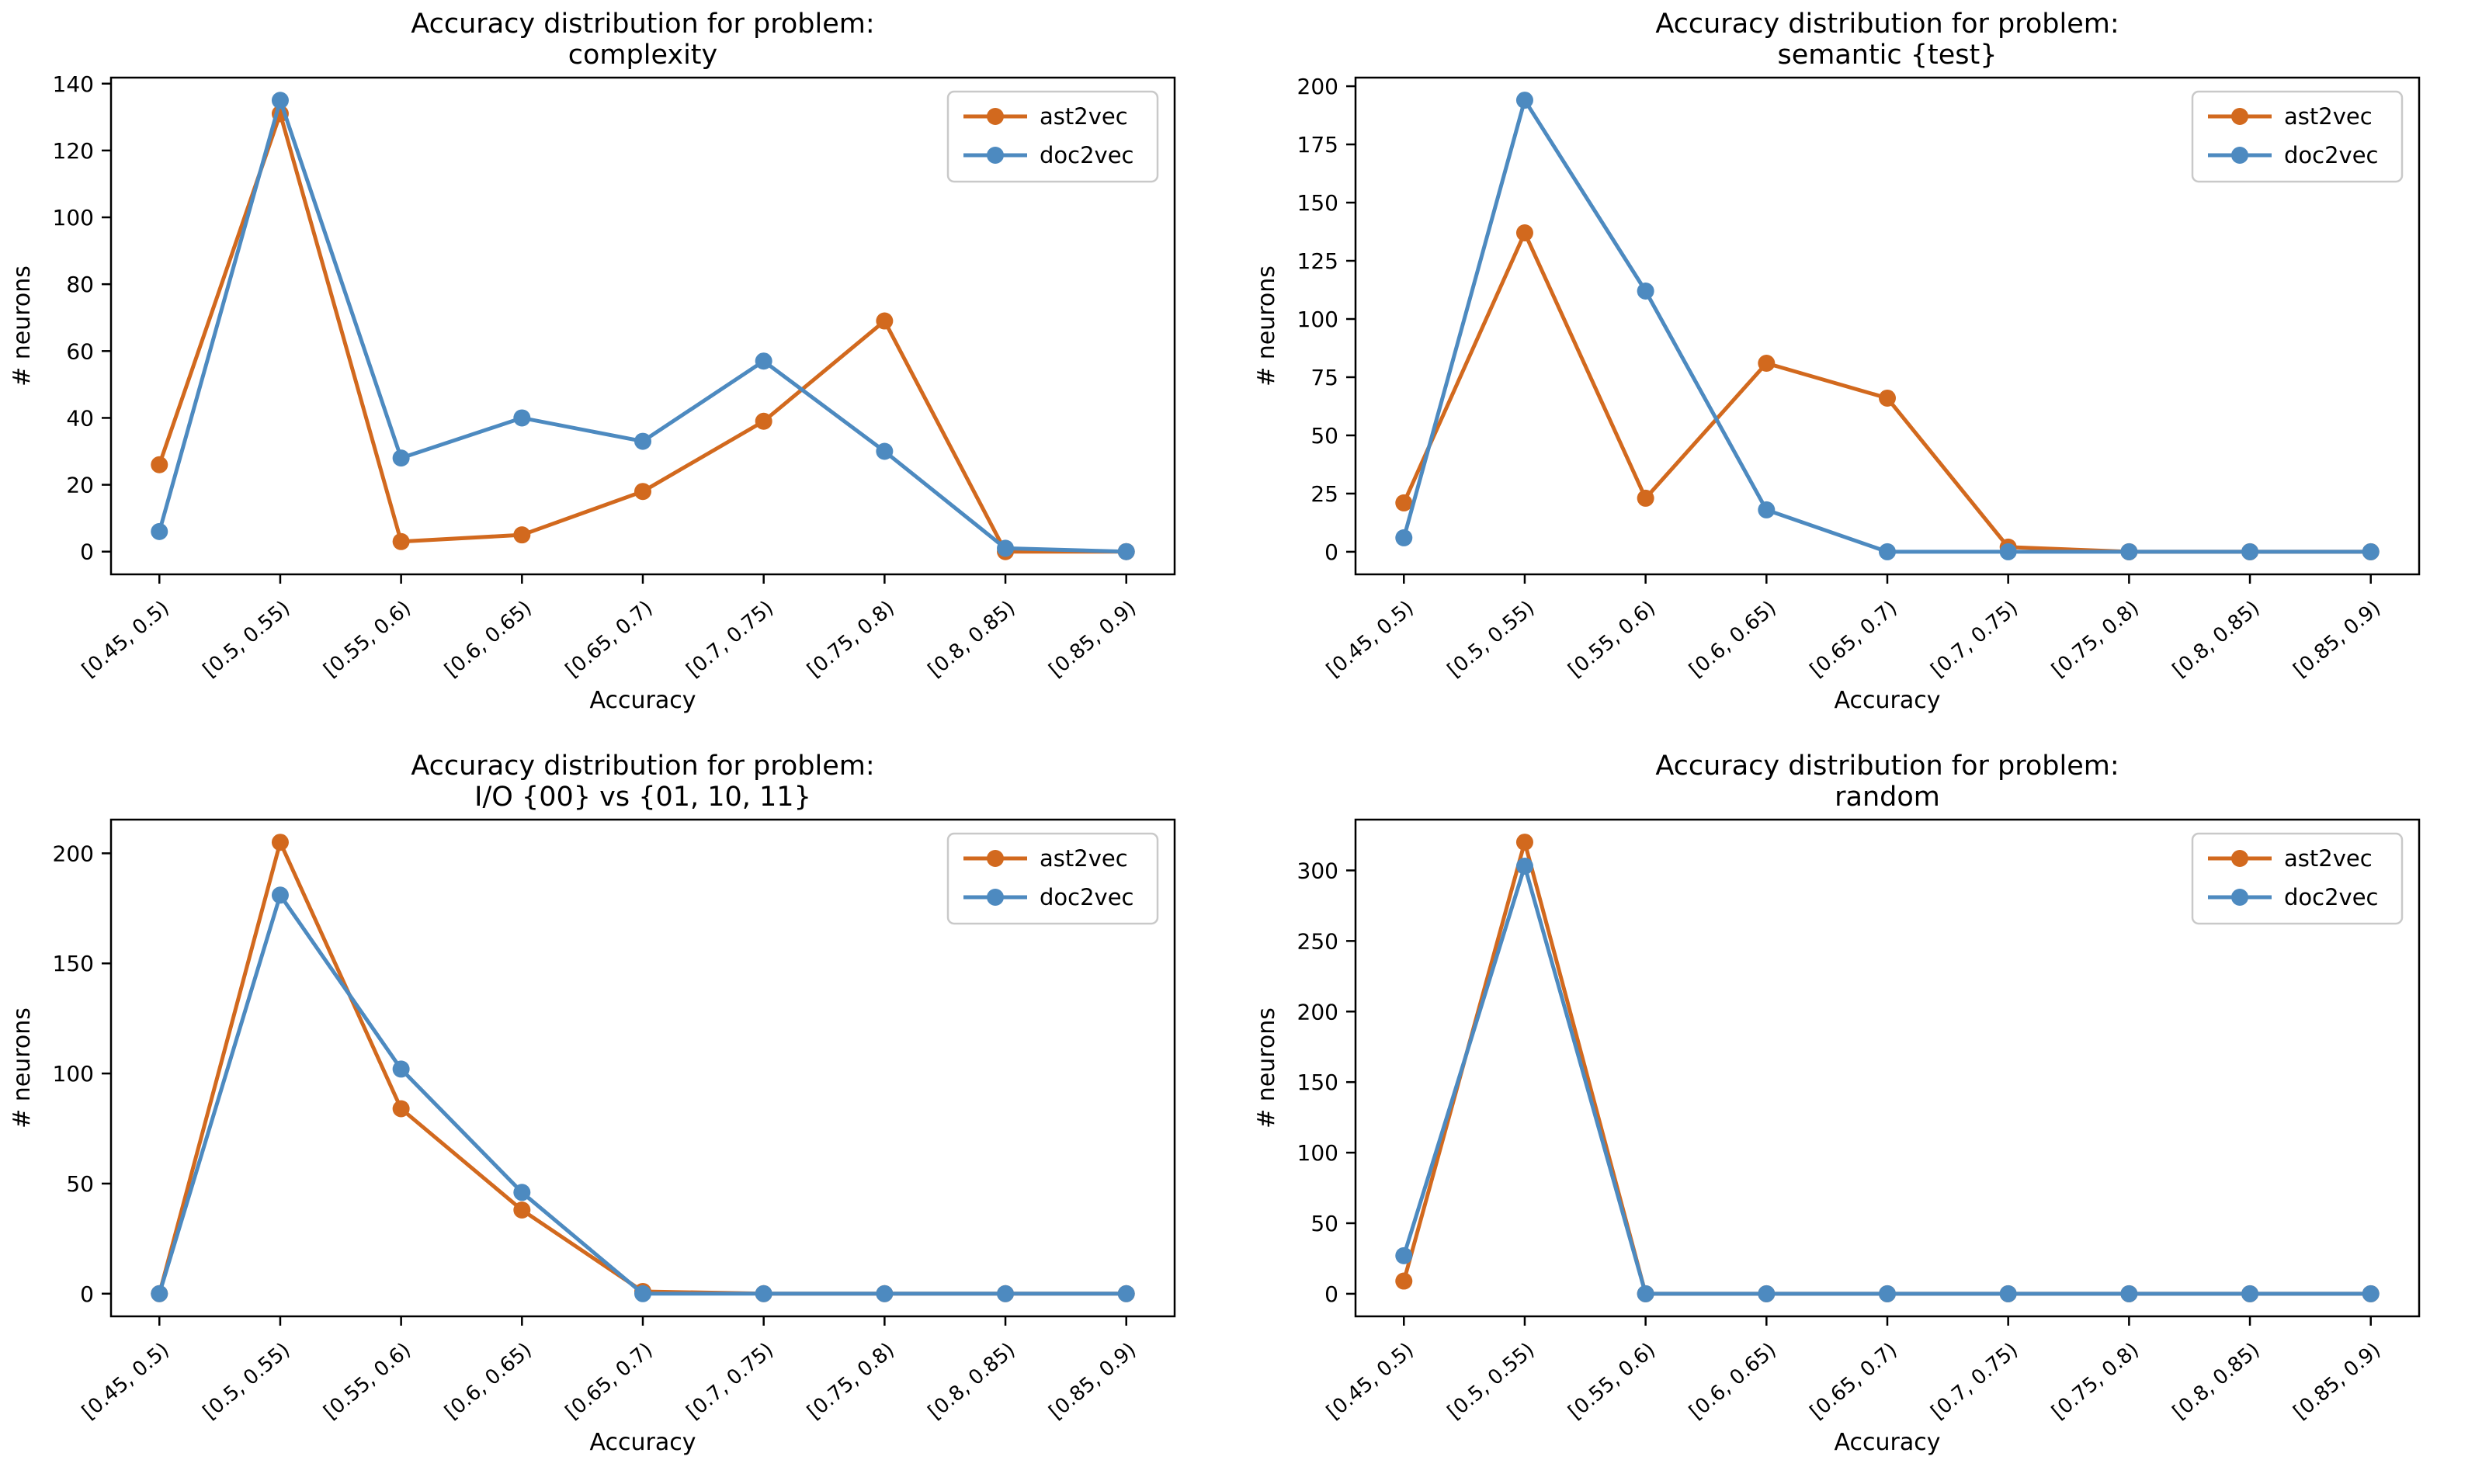 This screenshot has height=1484, width=2489. I want to click on y-tick-label: 75, so click(1324, 378).